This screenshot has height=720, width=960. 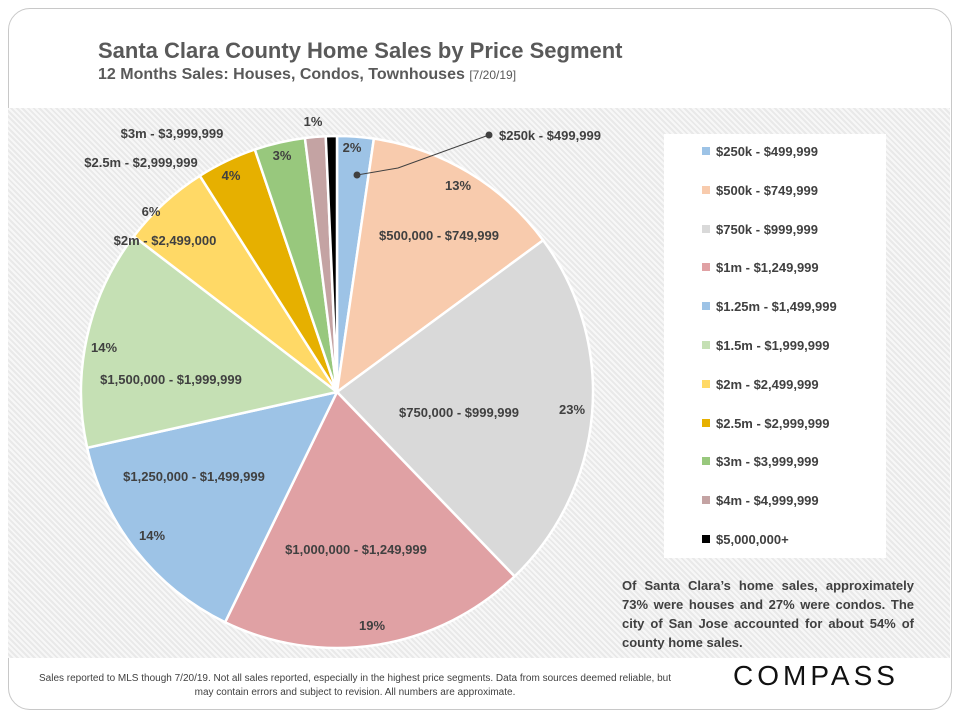 What do you see at coordinates (767, 462) in the screenshot?
I see `legend-label: $3m - $3,999,999` at bounding box center [767, 462].